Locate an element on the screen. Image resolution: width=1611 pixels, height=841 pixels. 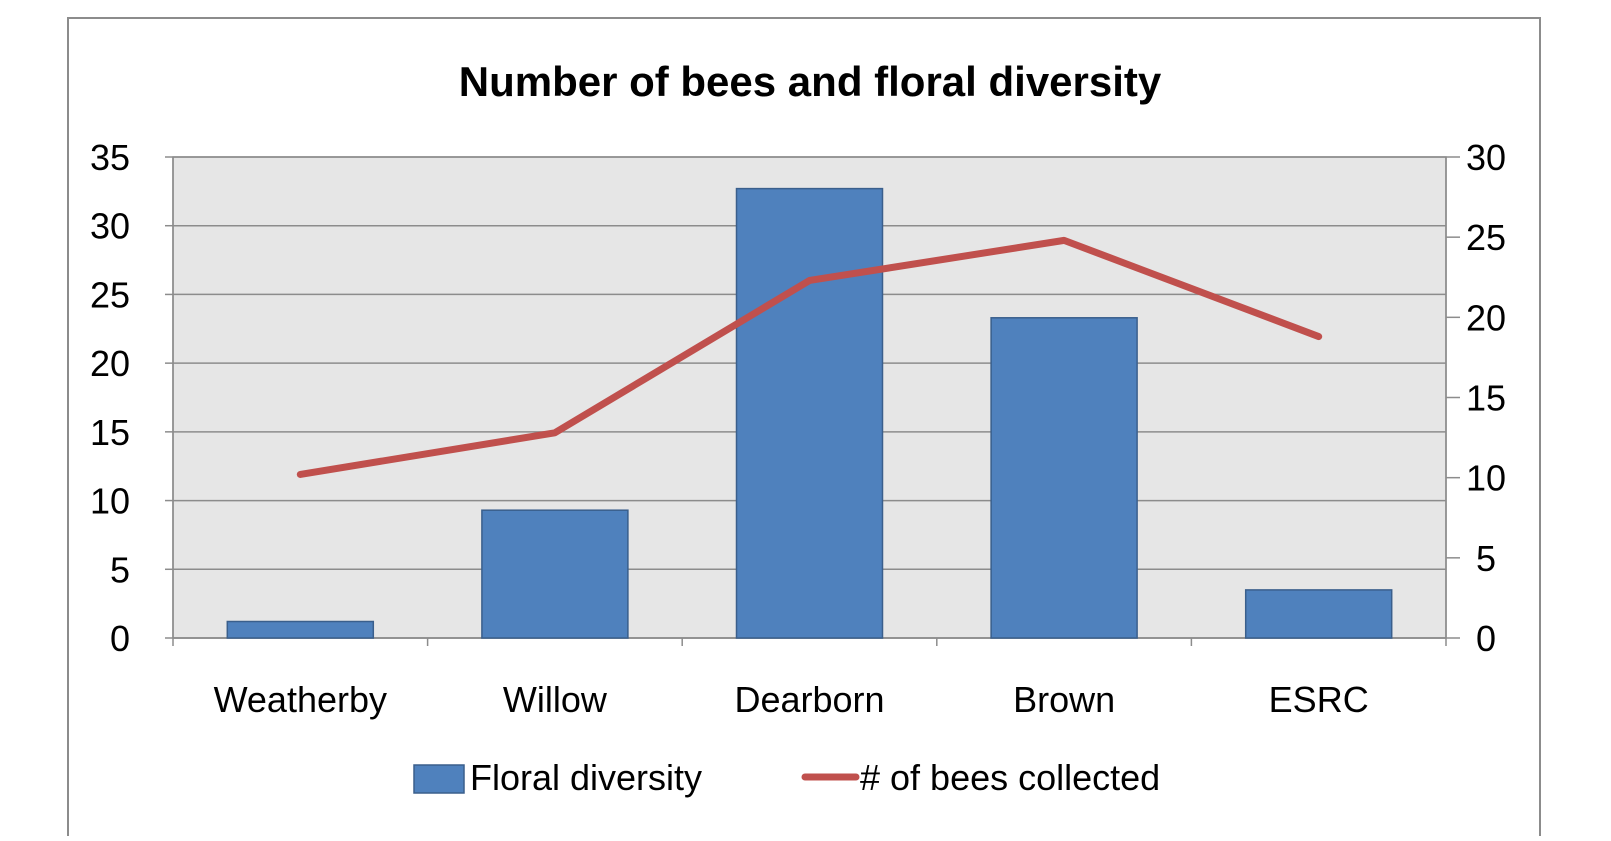
right-axis-tick-label: 15 is located at coordinates (1486, 398).